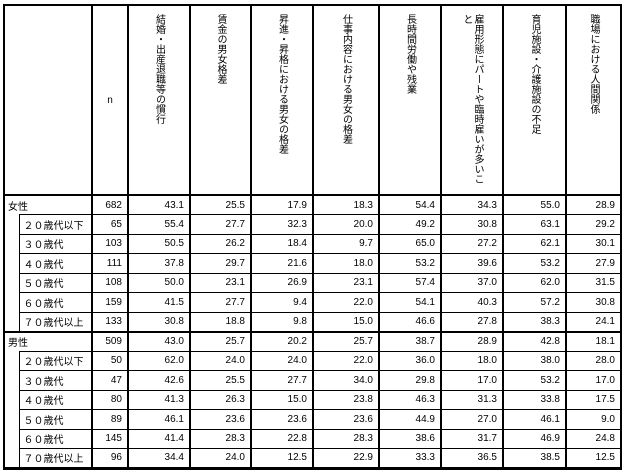 This screenshot has height=473, width=626. I want to click on data-cell: 54.4, so click(409, 204).